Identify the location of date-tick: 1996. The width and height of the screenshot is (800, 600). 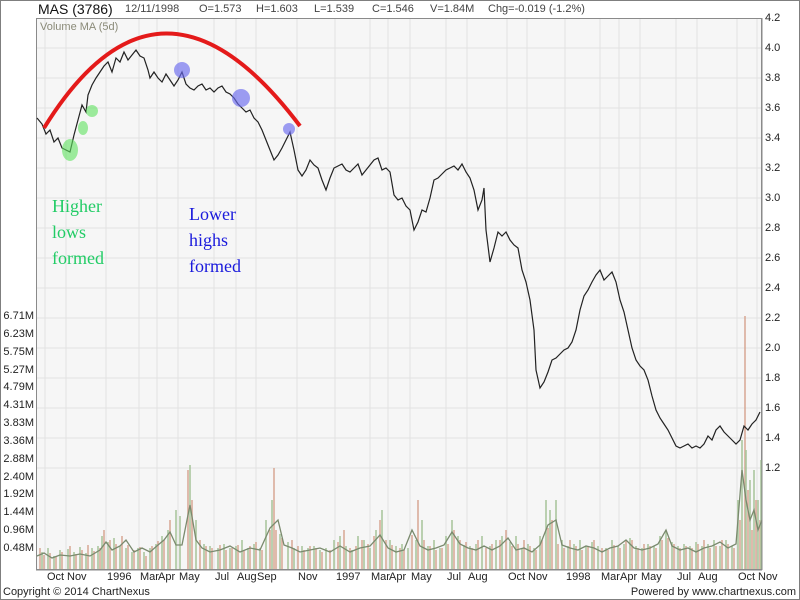
(119, 577).